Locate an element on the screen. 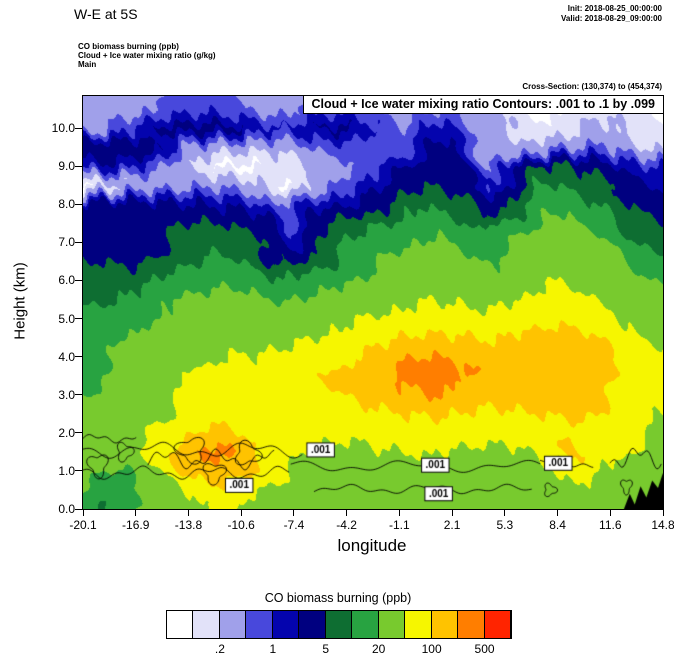 The width and height of the screenshot is (674, 667). y-tick-label: 8.0 is located at coordinates (66, 204).